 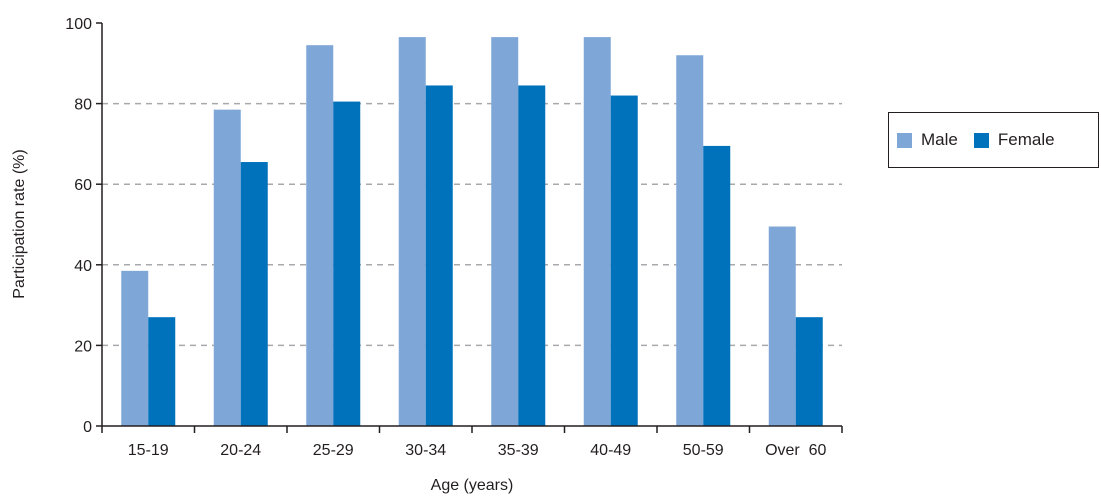 I want to click on x-tick-label: 35-39, so click(x=518, y=450).